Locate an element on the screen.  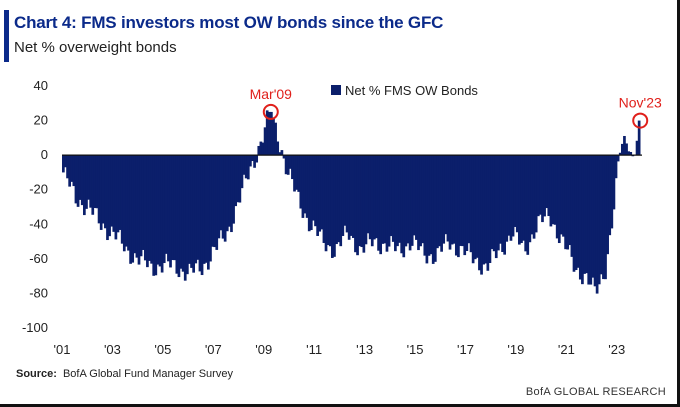
x-axis-ticks: '01 '03 '05 '07 '09 '11 '13 '15 '17 '19 '21 '23 is located at coordinates (340, 349).